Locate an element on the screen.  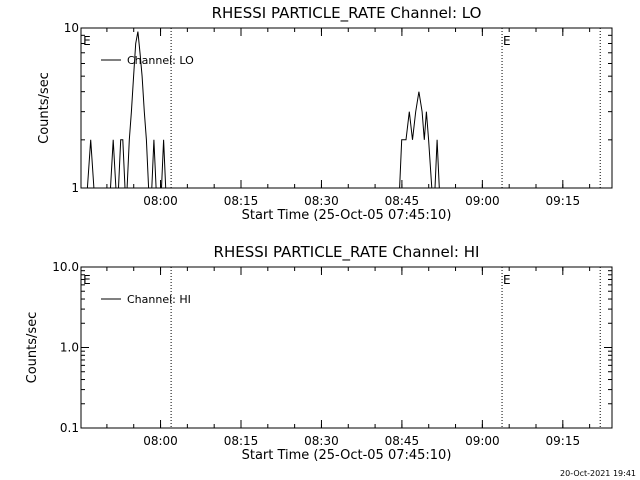
y-tick-label: 1.0 is located at coordinates (69, 348).